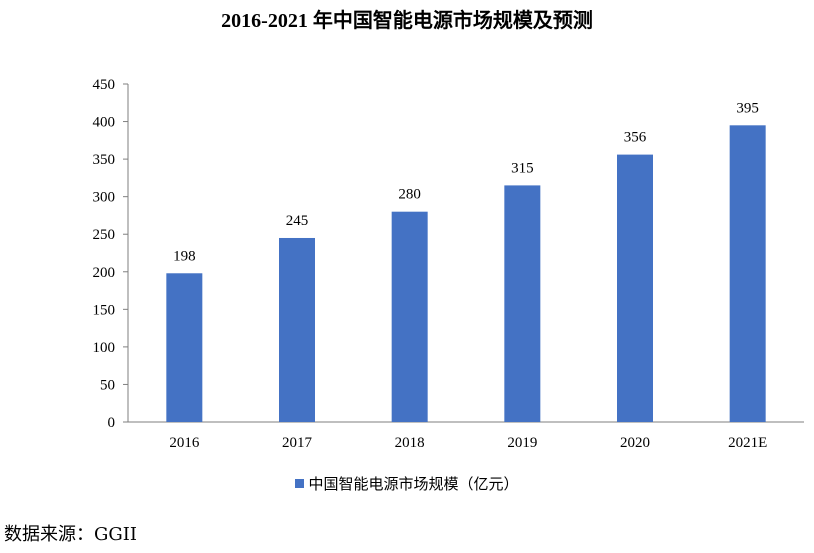 The height and width of the screenshot is (553, 814). What do you see at coordinates (522, 443) in the screenshot?
I see `x-tick-label: 2019` at bounding box center [522, 443].